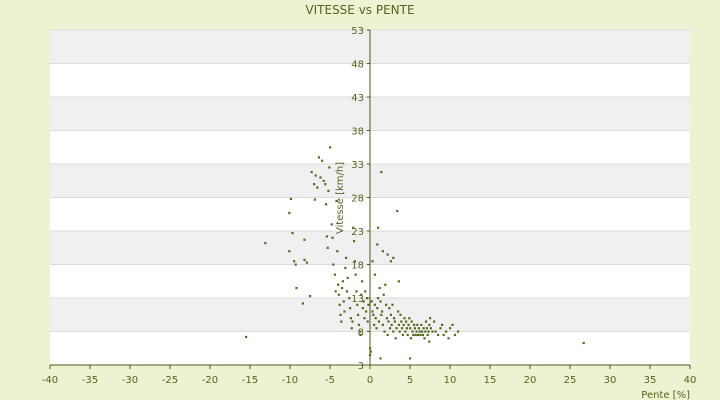 Image resolution: width=720 pixels, height=400 pixels. Describe the element at coordinates (340, 198) in the screenshot. I see `y-axis-label: Vitesse [km/h]` at that location.